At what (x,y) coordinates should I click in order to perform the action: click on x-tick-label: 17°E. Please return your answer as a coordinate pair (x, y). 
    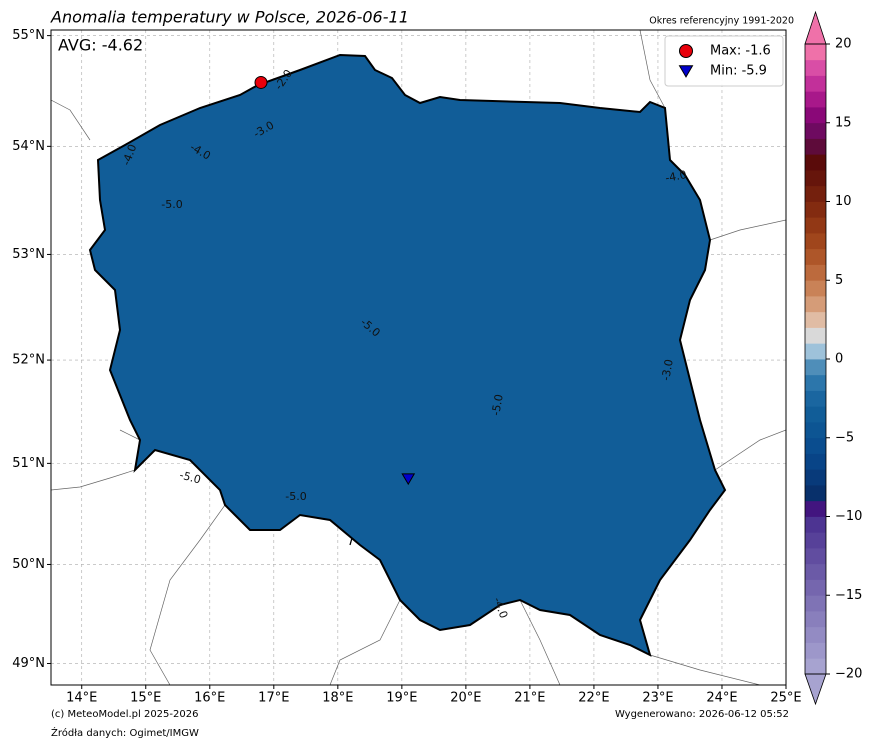
    Looking at the image, I should click on (273, 698).